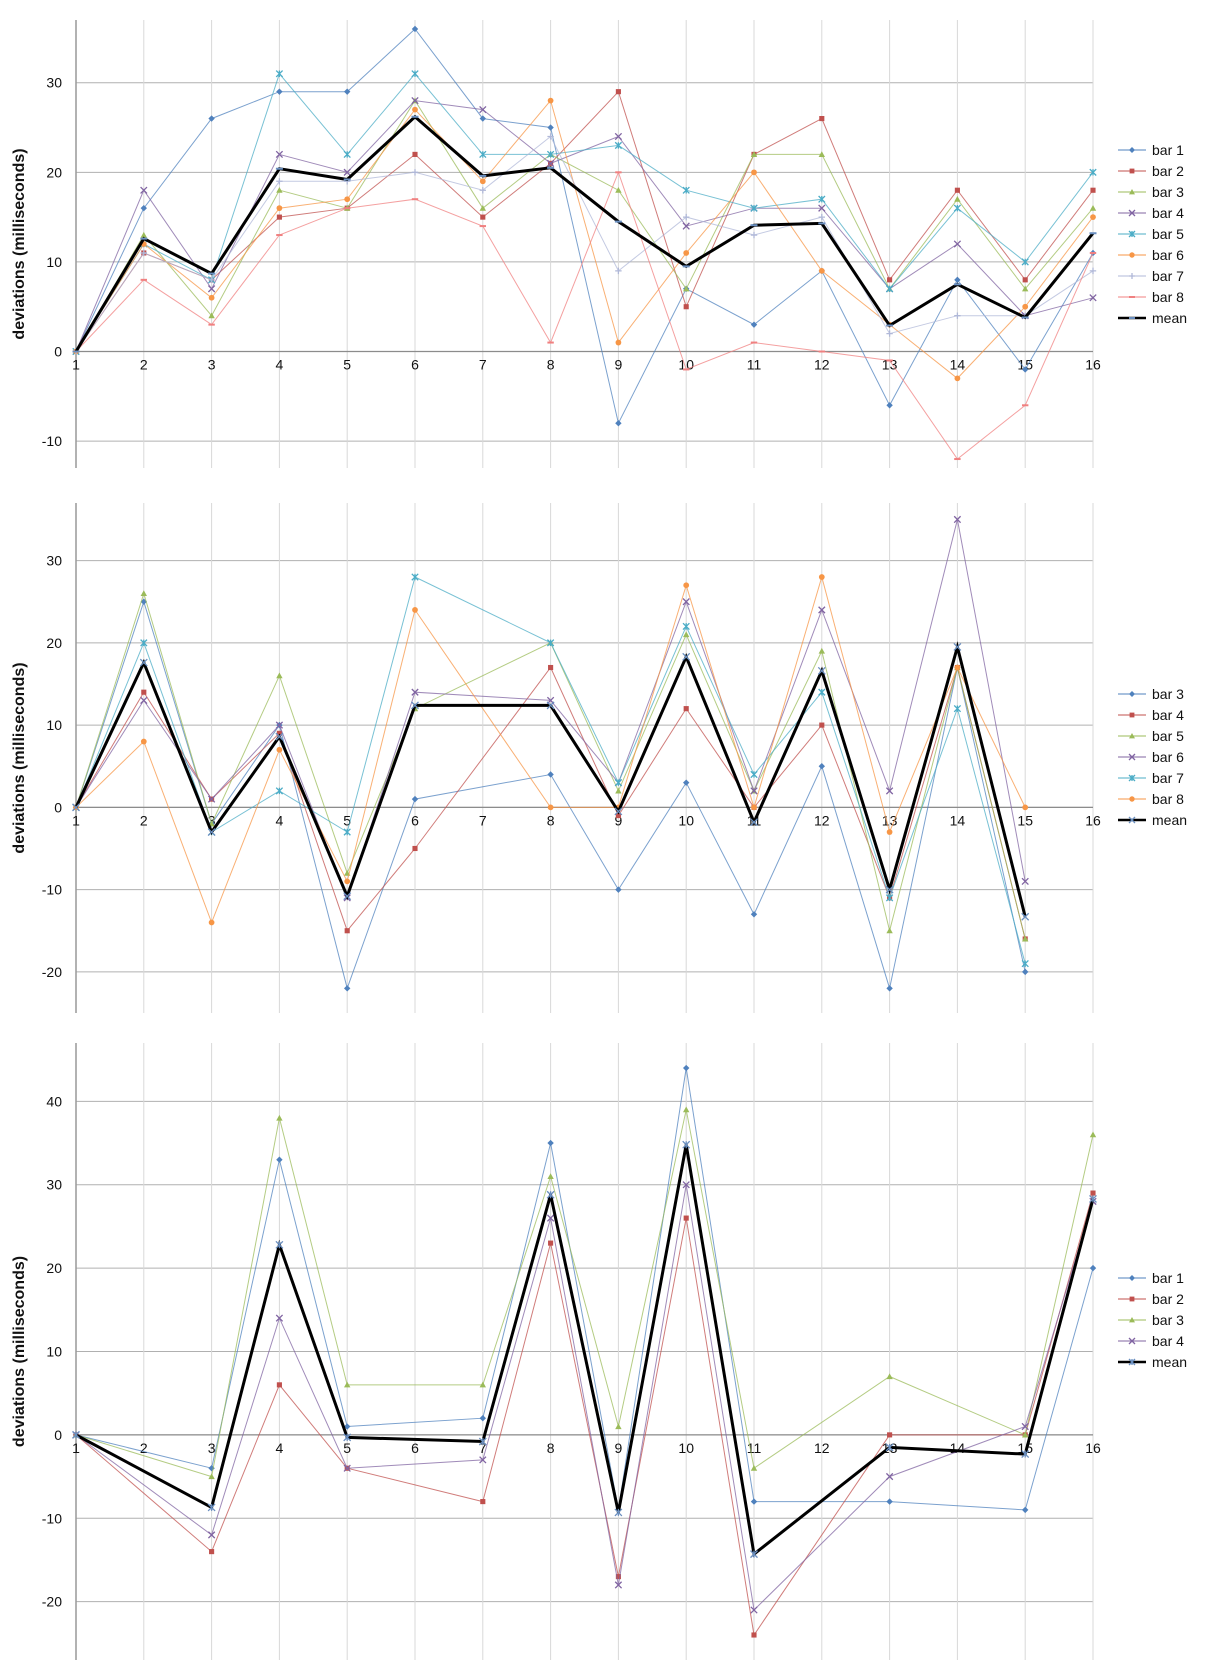 The image size is (1206, 1668). What do you see at coordinates (54, 643) in the screenshot?
I see `y-tick-label: 20` at bounding box center [54, 643].